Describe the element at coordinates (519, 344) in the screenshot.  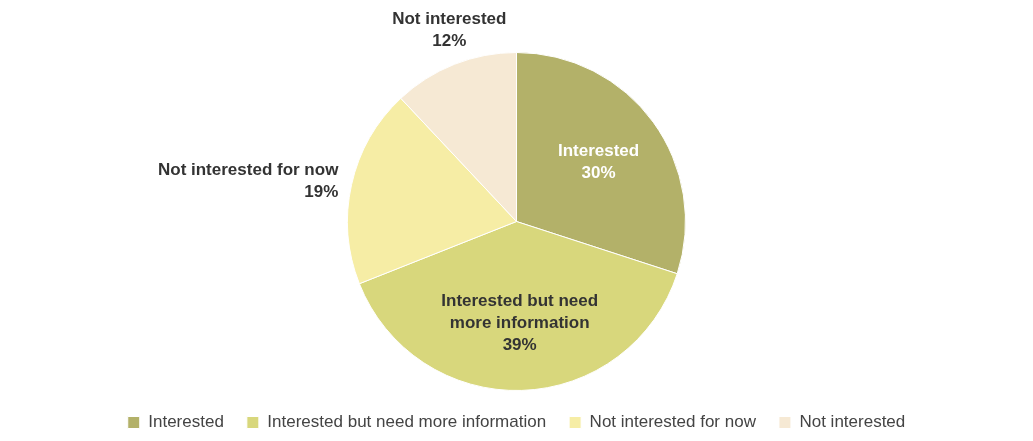
I see `data-label: 39%` at that location.